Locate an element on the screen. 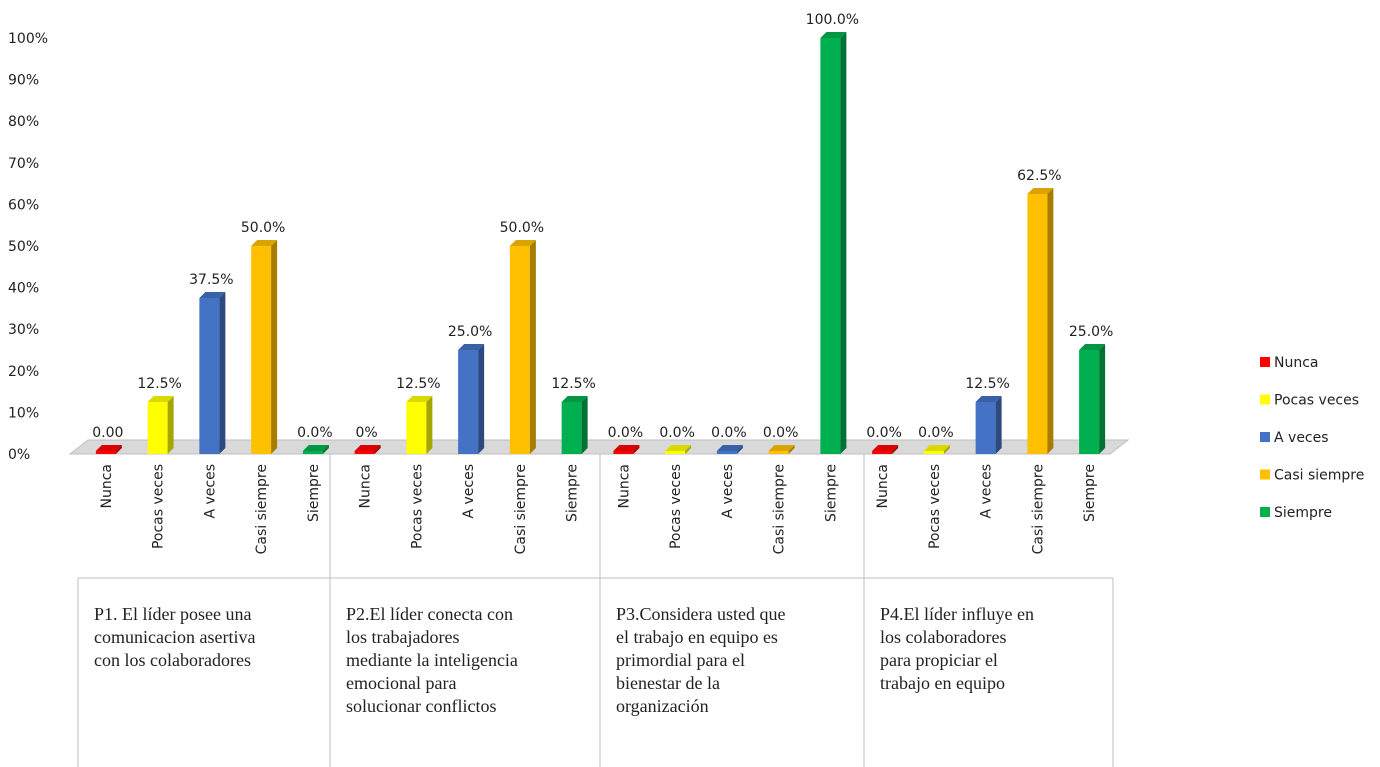  legend-label: Nunca is located at coordinates (1296, 363).